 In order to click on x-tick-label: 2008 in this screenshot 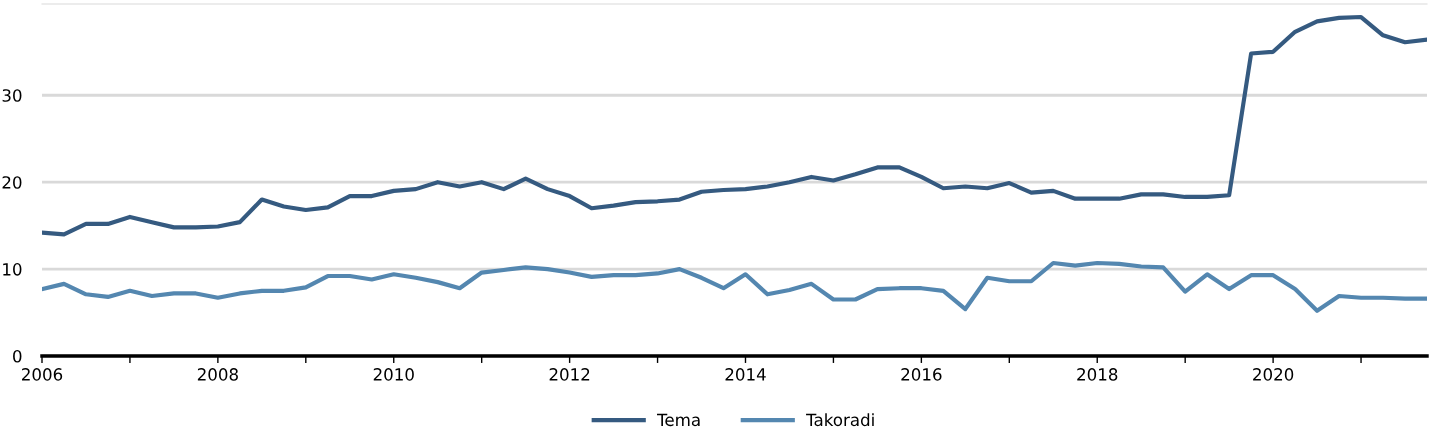, I will do `click(217, 374)`.